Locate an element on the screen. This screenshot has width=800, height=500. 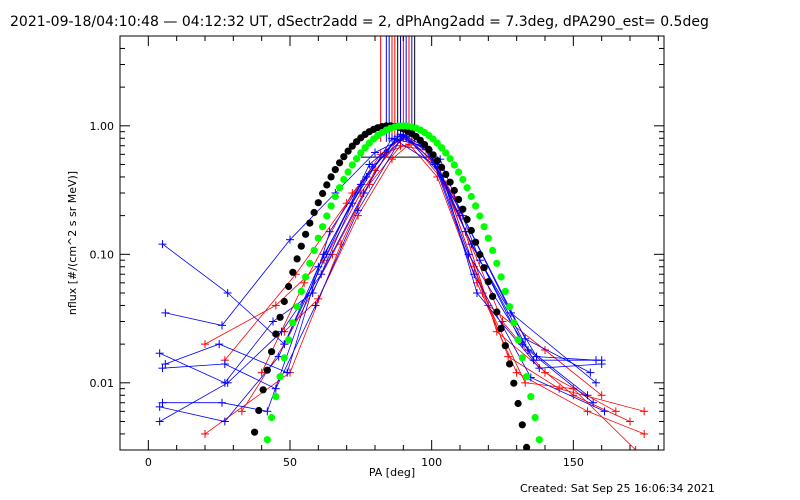
y-axis-label: nflux [#/(cm^2 s sr MeV)] is located at coordinates (72, 243).